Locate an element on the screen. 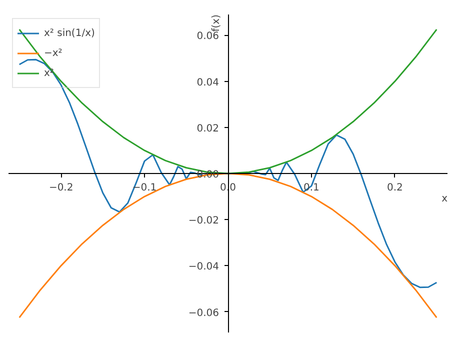  x-tick-label: 0.2 is located at coordinates (394, 188).